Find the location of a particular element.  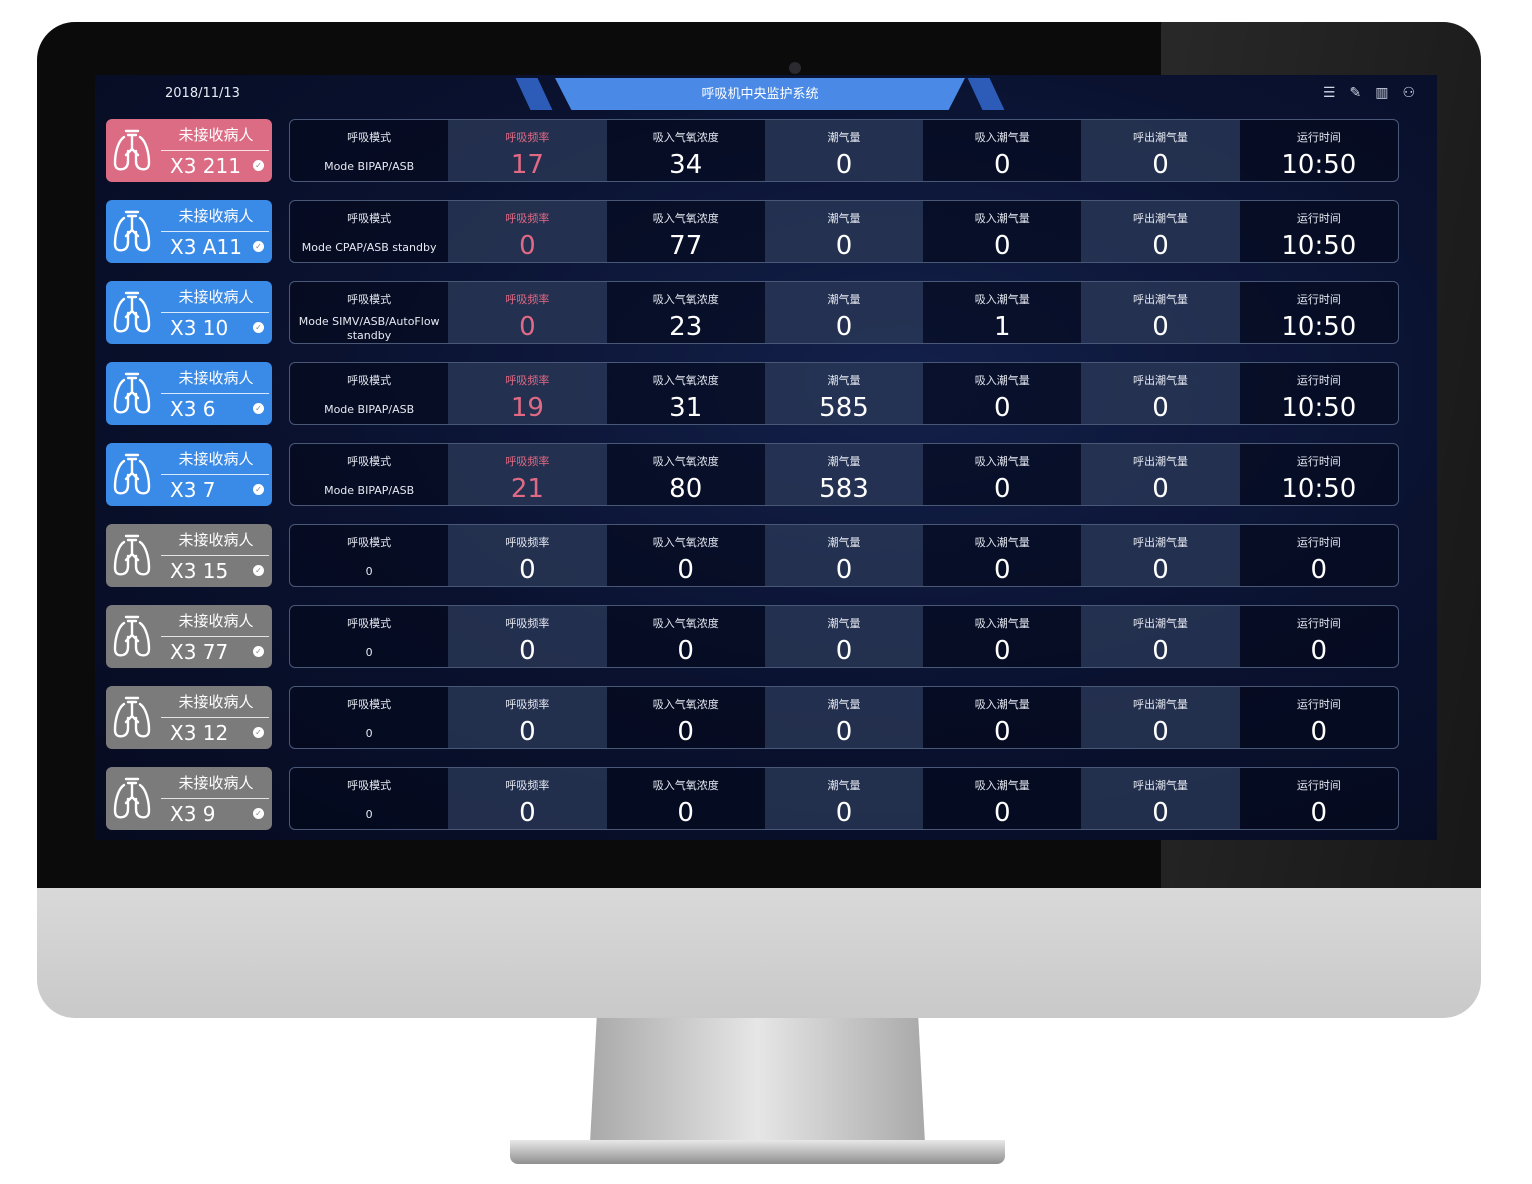

patient-card: 未接收病人 X3 7 ✓ is located at coordinates (189, 474).